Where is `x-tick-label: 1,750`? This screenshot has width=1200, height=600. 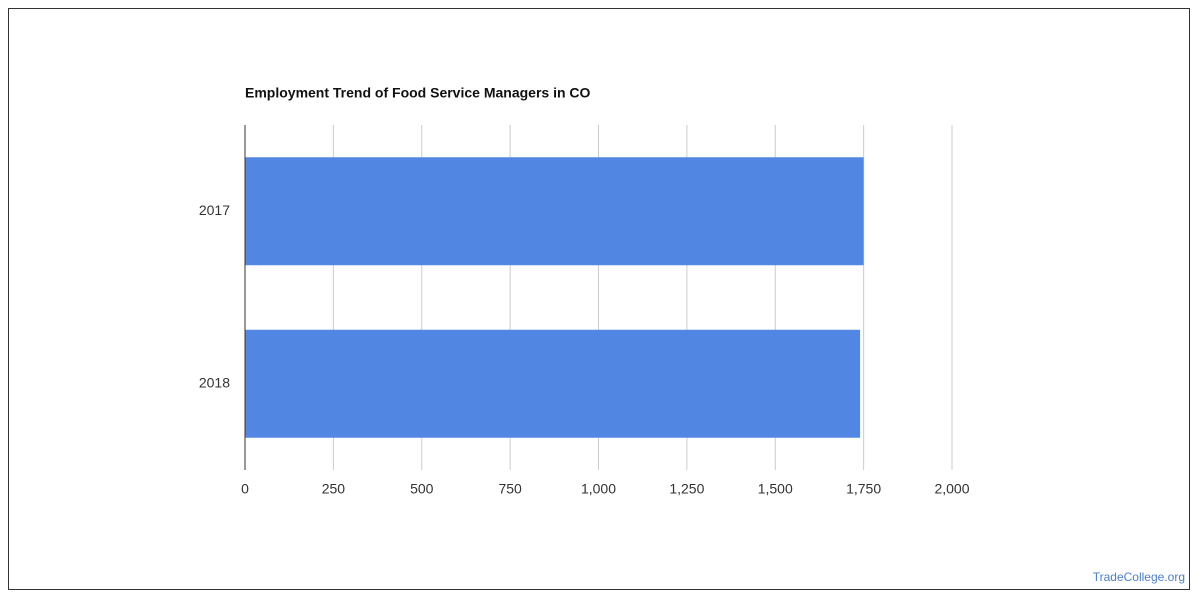
x-tick-label: 1,750 is located at coordinates (863, 489).